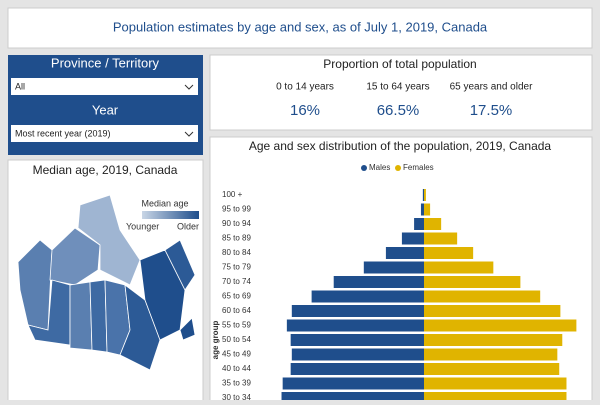  Describe the element at coordinates (397, 87) in the screenshot. I see `kpi-label: 15 to 64 years` at that location.